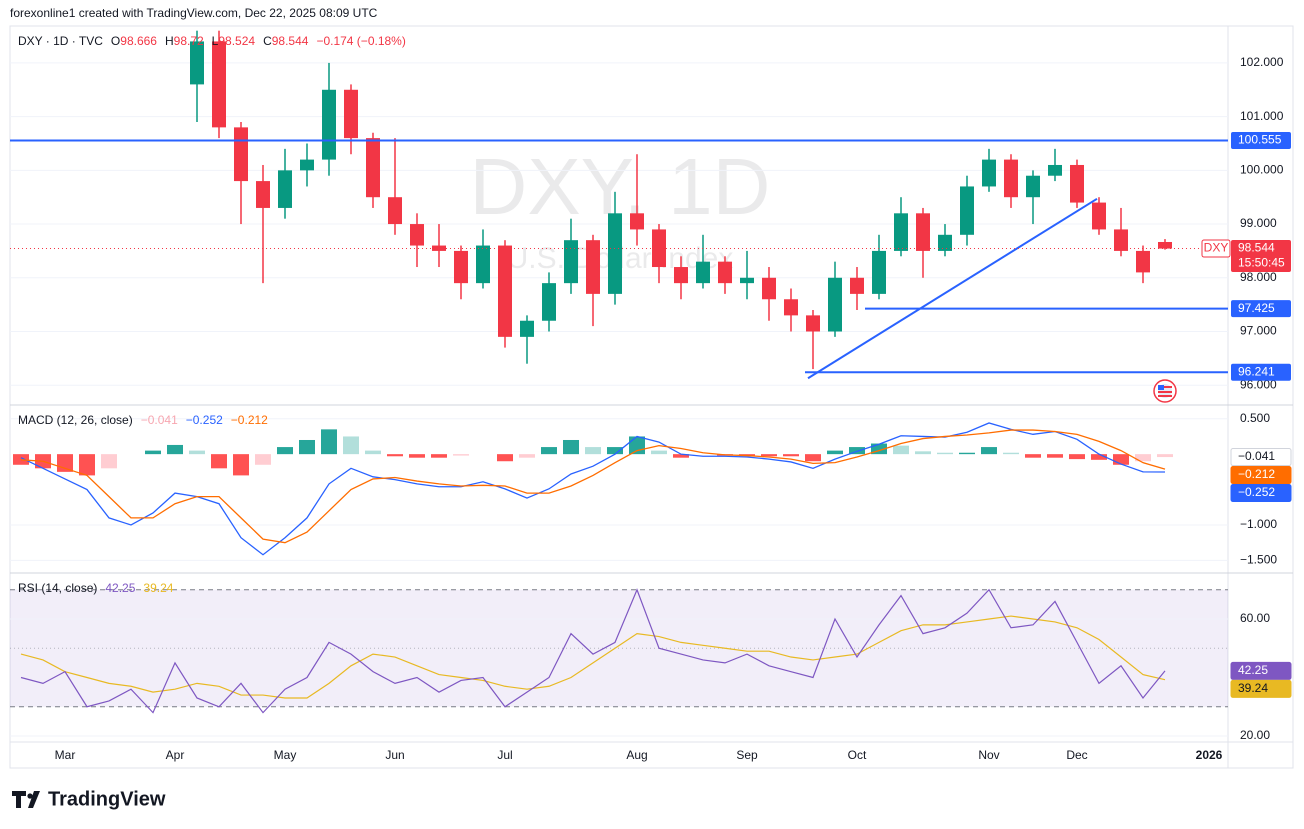  Describe the element at coordinates (107, 799) in the screenshot. I see `logo-text: TradingView` at that location.